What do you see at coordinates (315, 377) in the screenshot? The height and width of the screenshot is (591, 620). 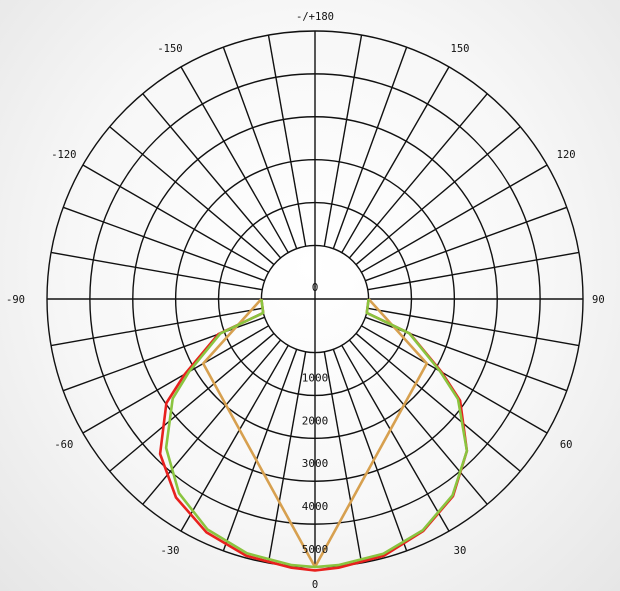 I see `radial-tick-label: 1000` at bounding box center [315, 377].